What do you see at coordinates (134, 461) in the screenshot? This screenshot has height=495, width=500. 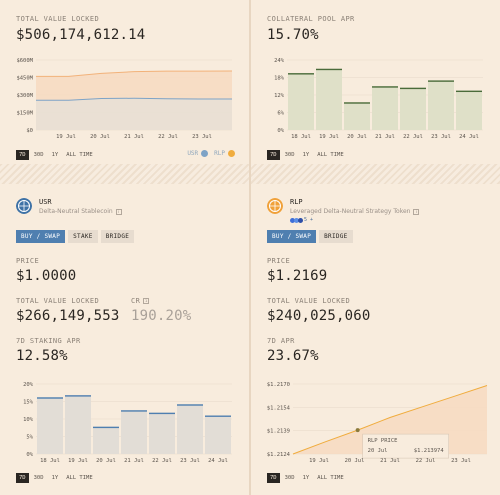 I see `x-tick-label: 21 Jul` at bounding box center [134, 461].